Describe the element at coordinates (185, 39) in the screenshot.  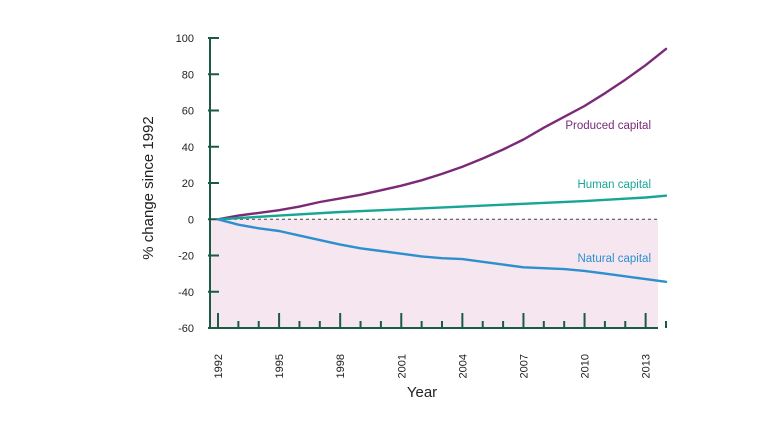
I see `y-tick-label: 100` at that location.